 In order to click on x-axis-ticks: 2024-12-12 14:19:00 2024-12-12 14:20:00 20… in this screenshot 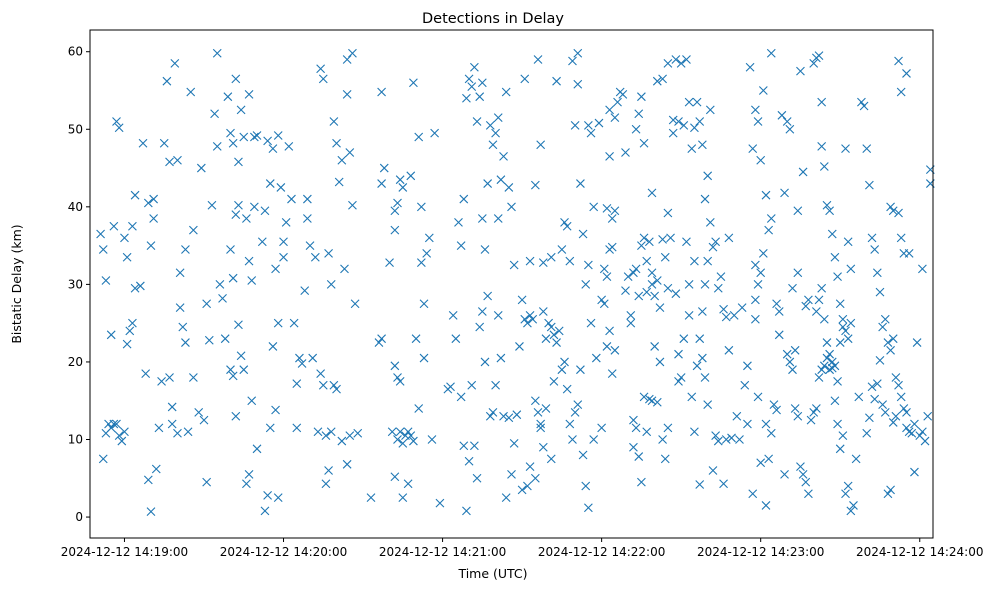, I will do `click(522, 548)`.